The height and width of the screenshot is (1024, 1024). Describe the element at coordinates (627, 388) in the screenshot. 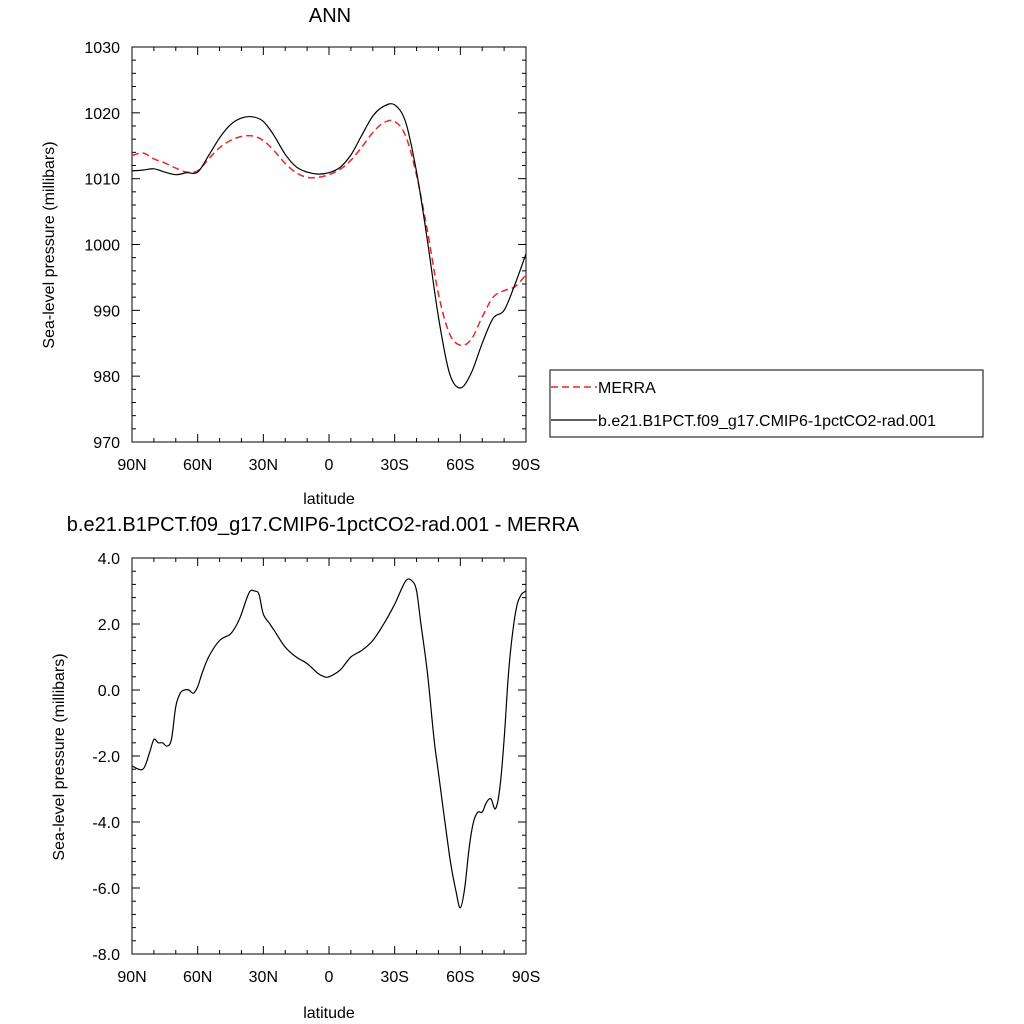

I see `legend-label-merra: MERRA` at that location.